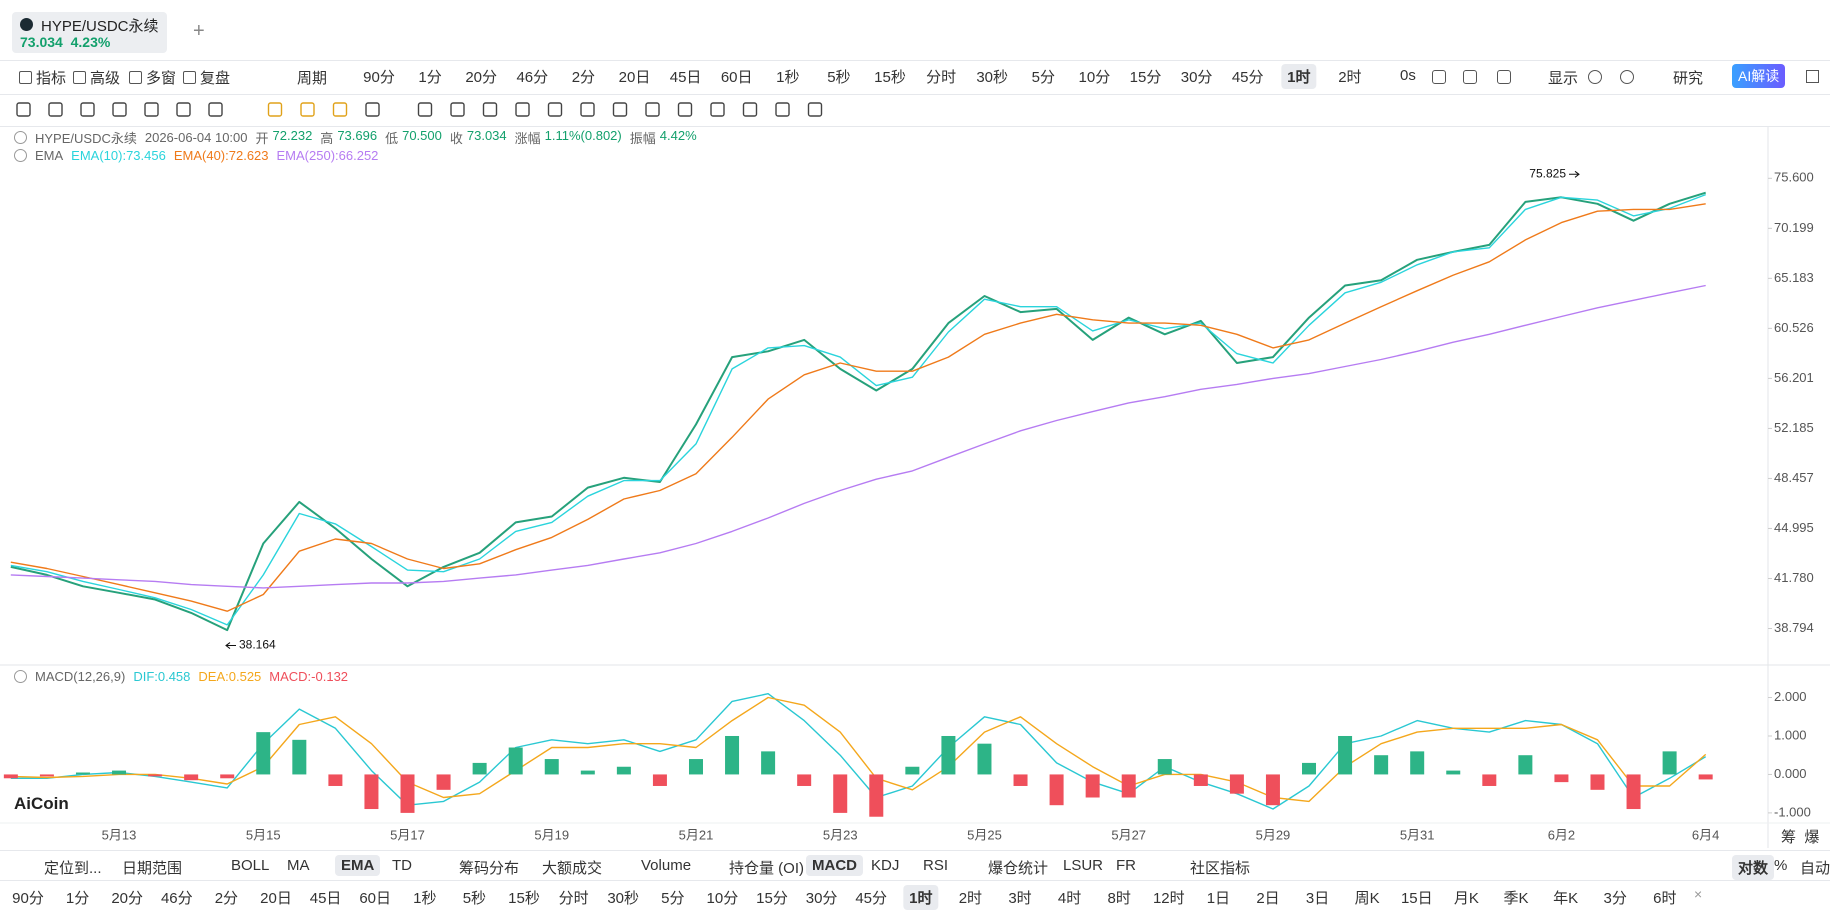 The height and width of the screenshot is (911, 1830). What do you see at coordinates (871, 898) in the screenshot?
I see `interval-button: 45分` at bounding box center [871, 898].